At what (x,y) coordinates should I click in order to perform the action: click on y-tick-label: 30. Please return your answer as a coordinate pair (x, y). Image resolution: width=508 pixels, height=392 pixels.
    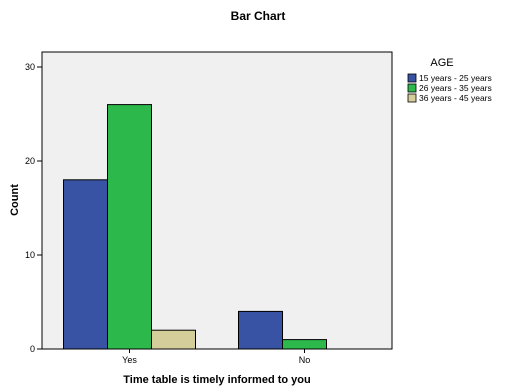
    Looking at the image, I should click on (30, 67).